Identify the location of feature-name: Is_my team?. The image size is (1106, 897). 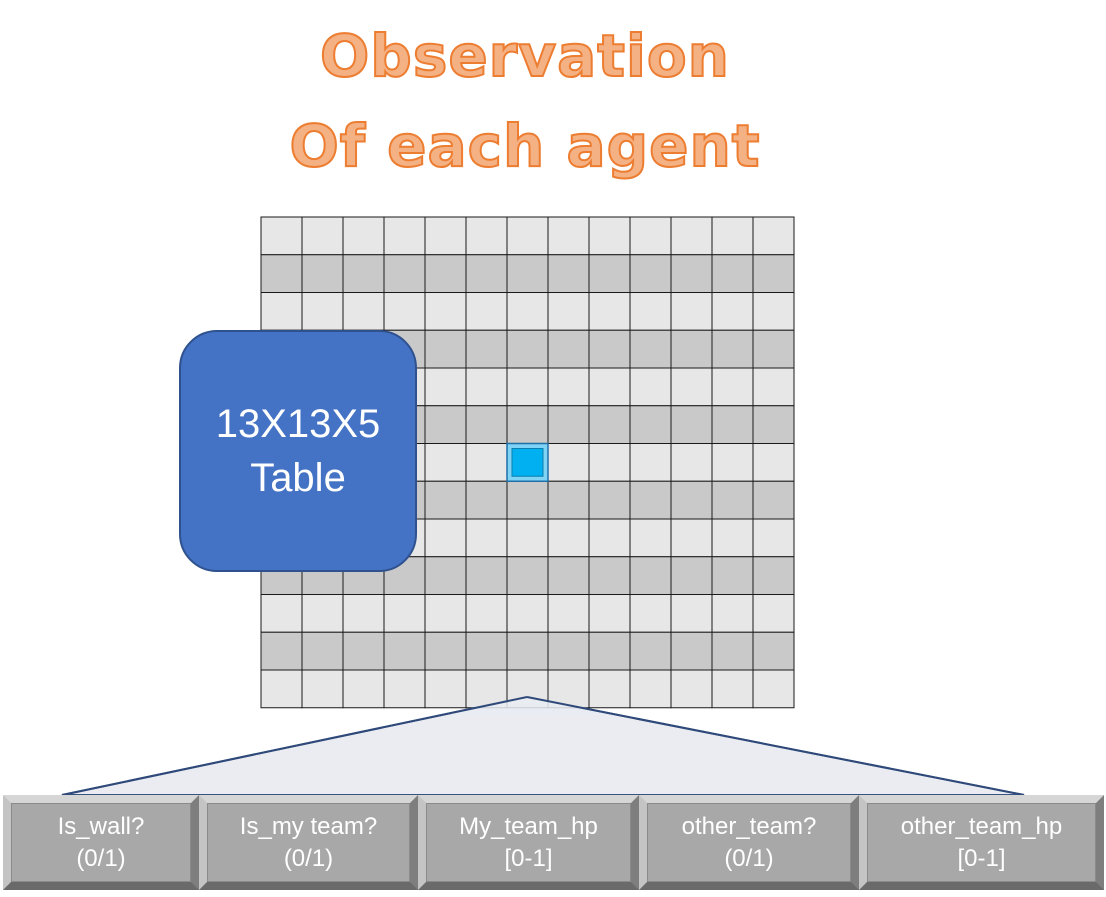
(308, 826).